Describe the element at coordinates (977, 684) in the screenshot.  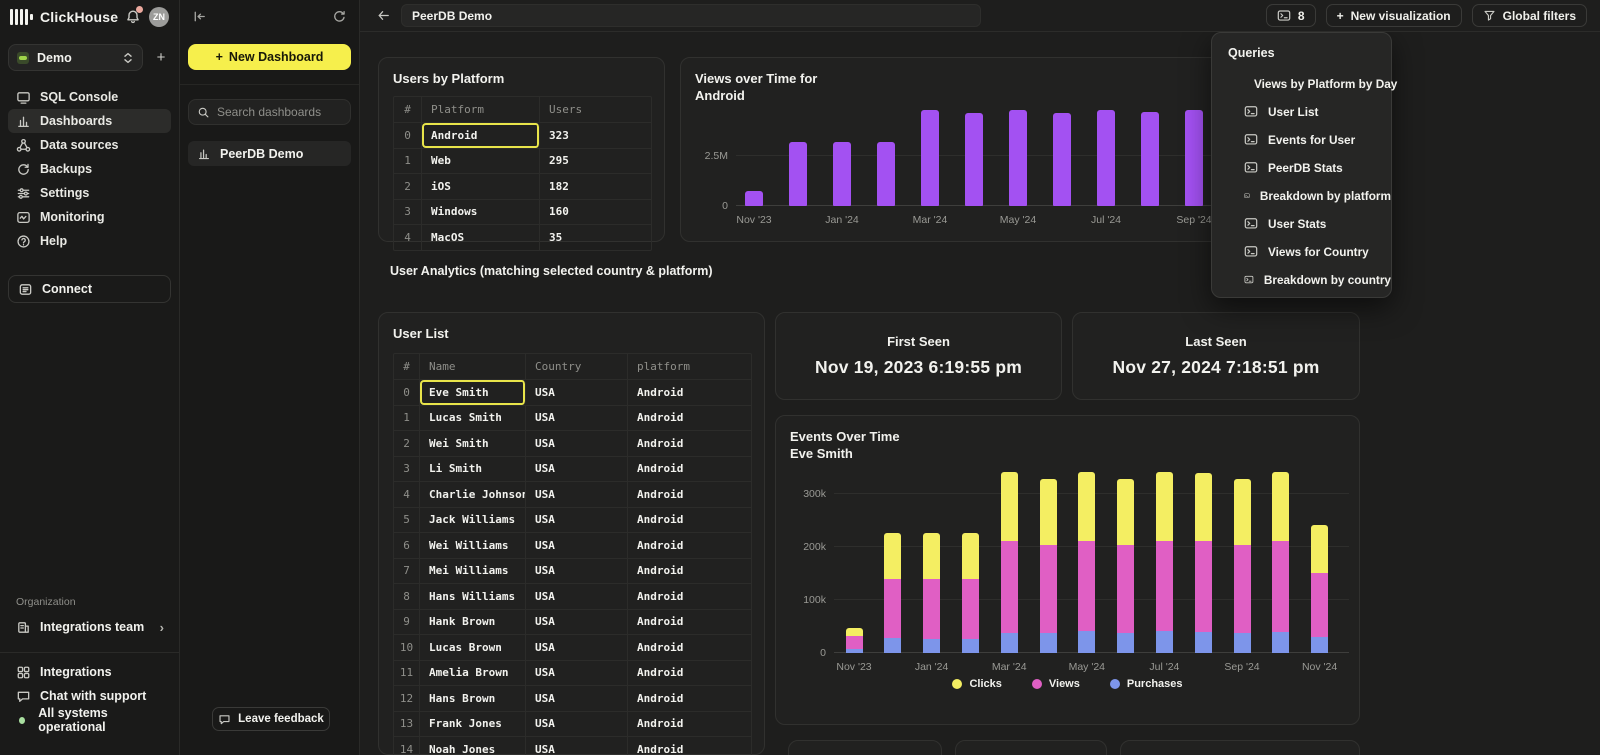
I see `legend-item-clicks: Clicks` at that location.